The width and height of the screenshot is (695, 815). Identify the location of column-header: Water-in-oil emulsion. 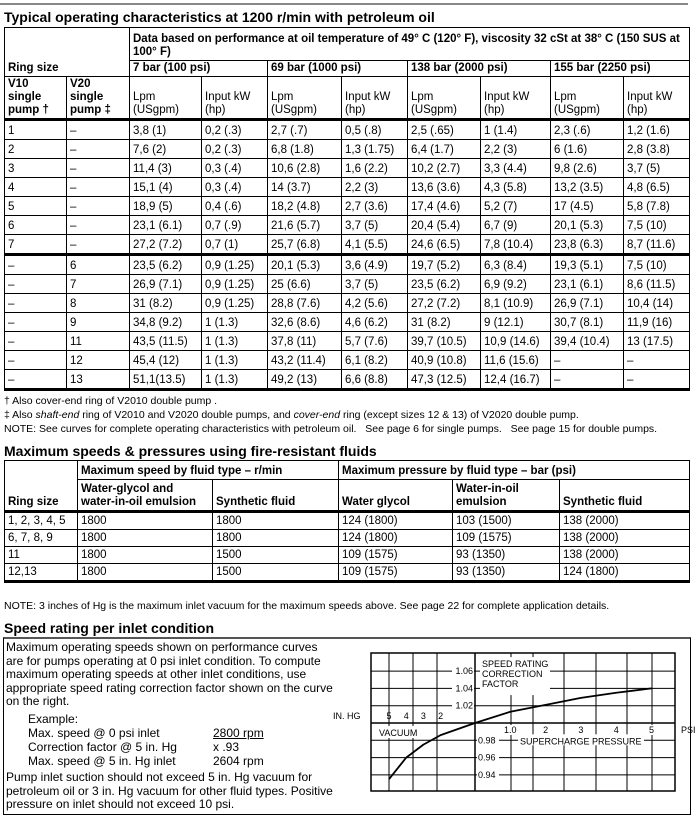
(506, 495).